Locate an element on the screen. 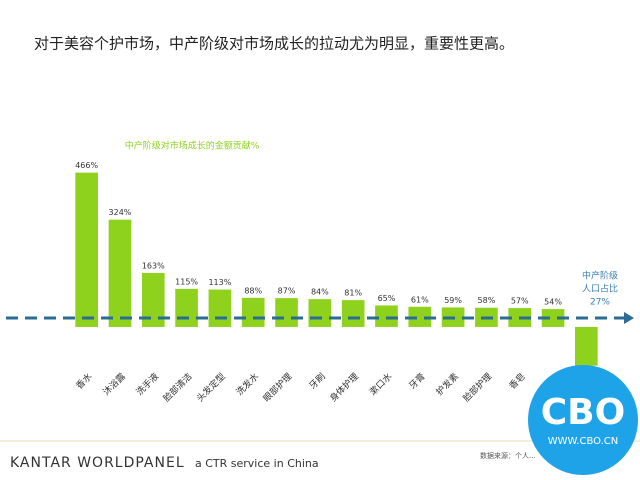 Image resolution: width=640 pixels, height=480 pixels. logo-circle is located at coordinates (583, 420).